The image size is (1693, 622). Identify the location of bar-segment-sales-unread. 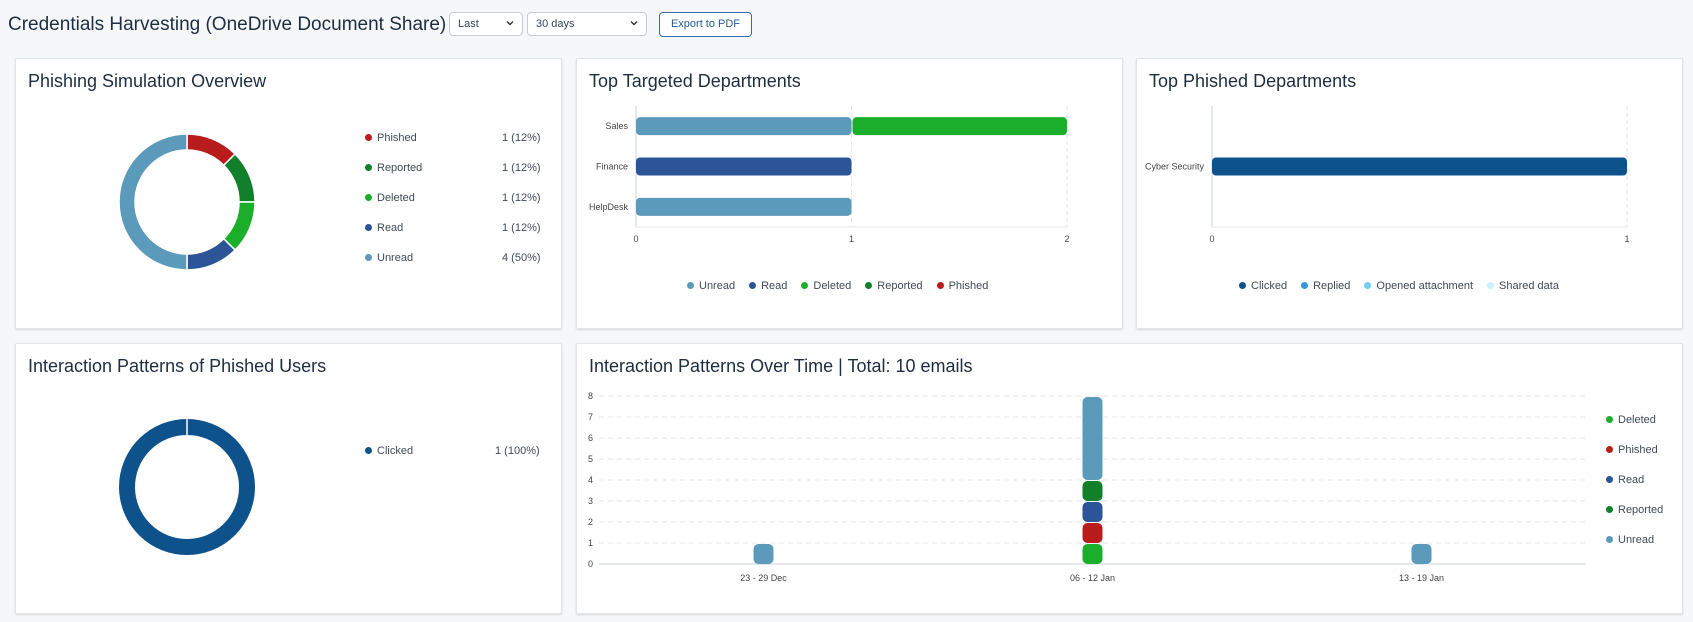
(744, 126).